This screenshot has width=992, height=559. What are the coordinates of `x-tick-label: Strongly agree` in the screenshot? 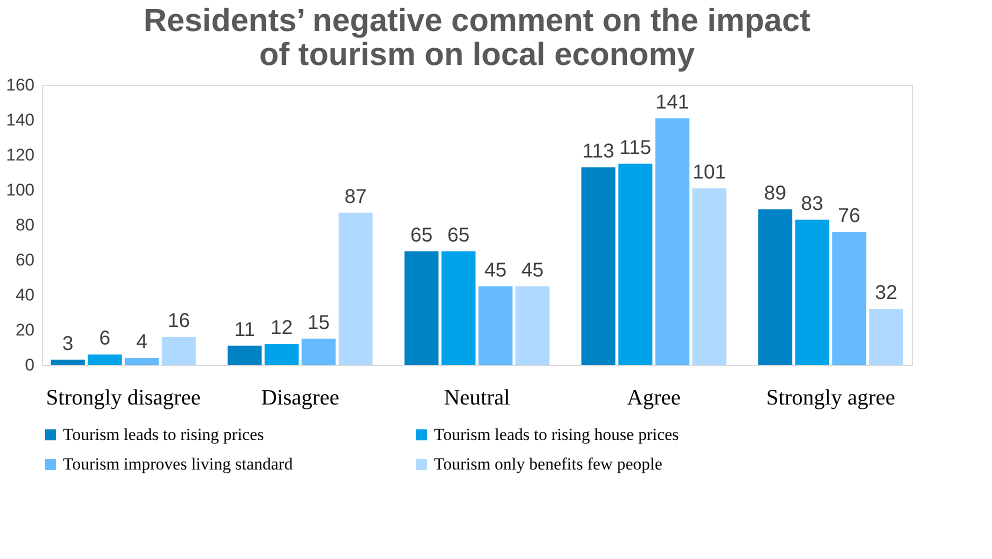 It's located at (831, 397).